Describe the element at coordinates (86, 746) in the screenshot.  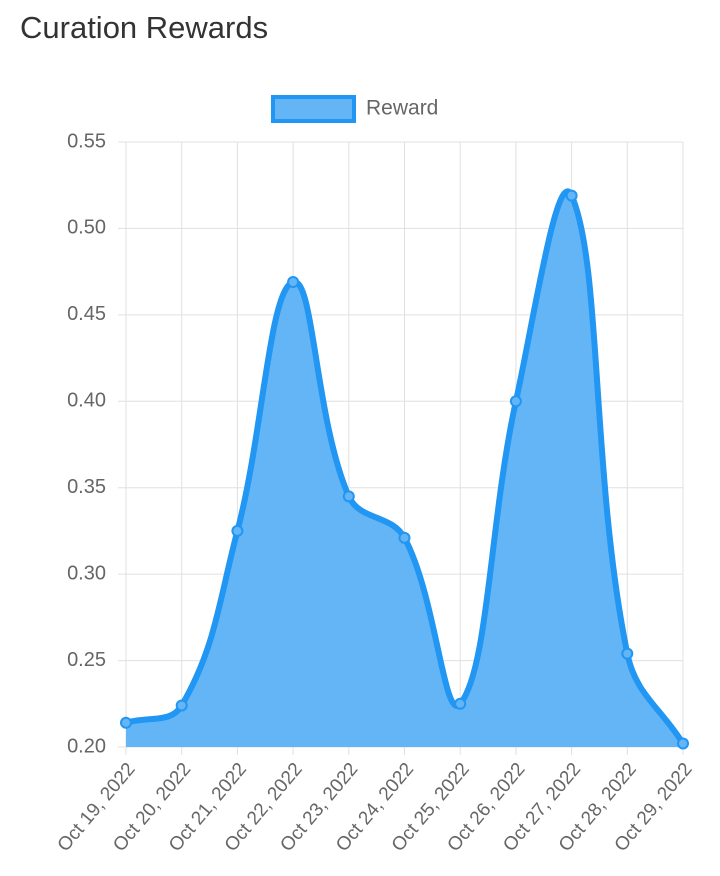
I see `y-tick-label: 0.20` at that location.